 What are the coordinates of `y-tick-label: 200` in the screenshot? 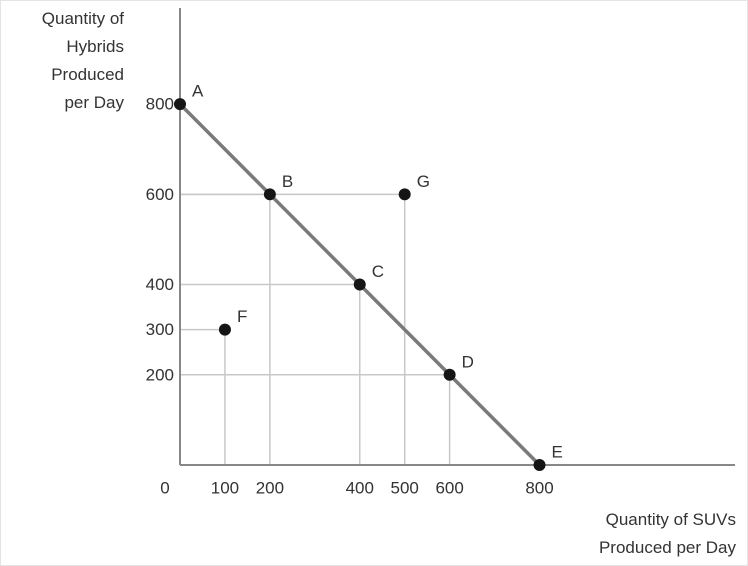 It's located at (160, 374).